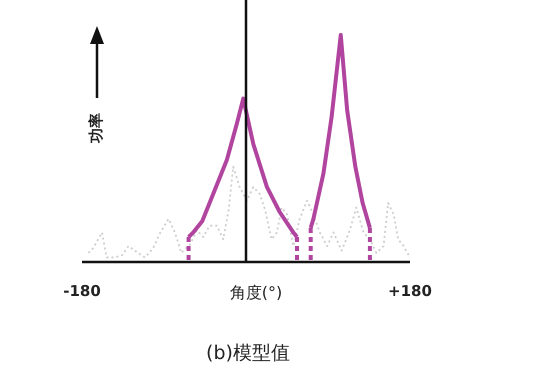 The image size is (541, 371). I want to click on x-tick-label: +180, so click(410, 291).